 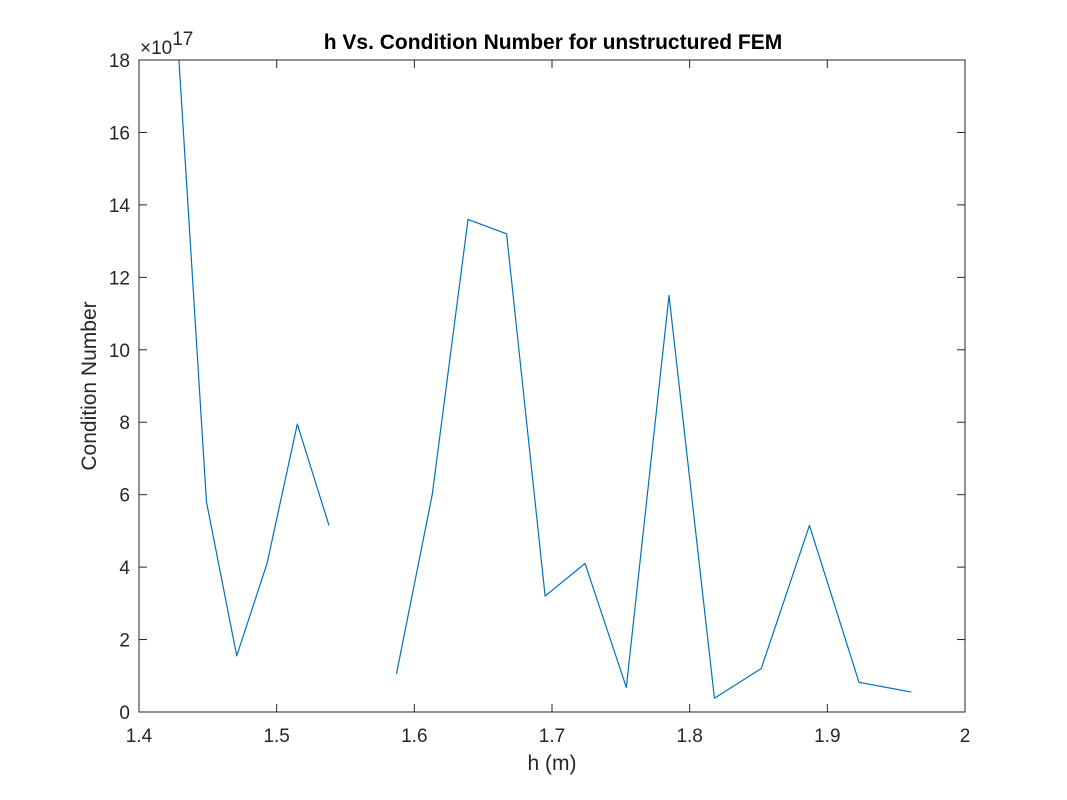 I want to click on x-tick-label: 1.7, so click(x=552, y=736).